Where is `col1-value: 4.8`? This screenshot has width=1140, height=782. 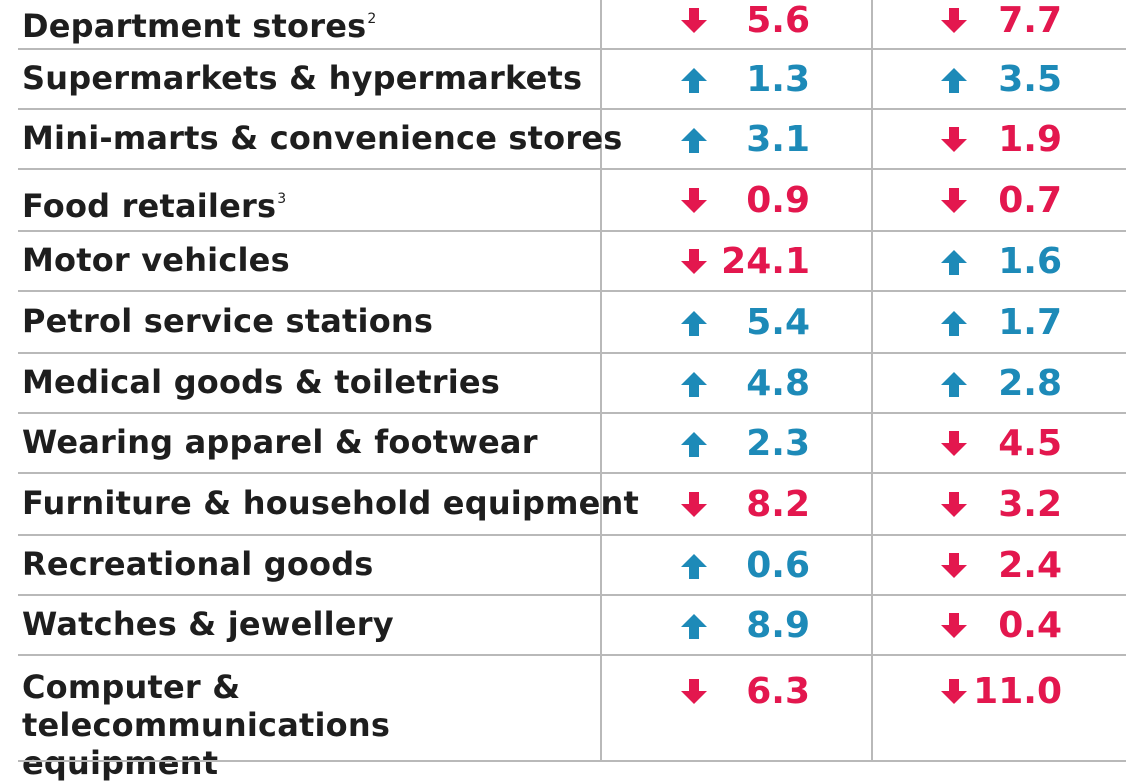 col1-value: 4.8 is located at coordinates (778, 383).